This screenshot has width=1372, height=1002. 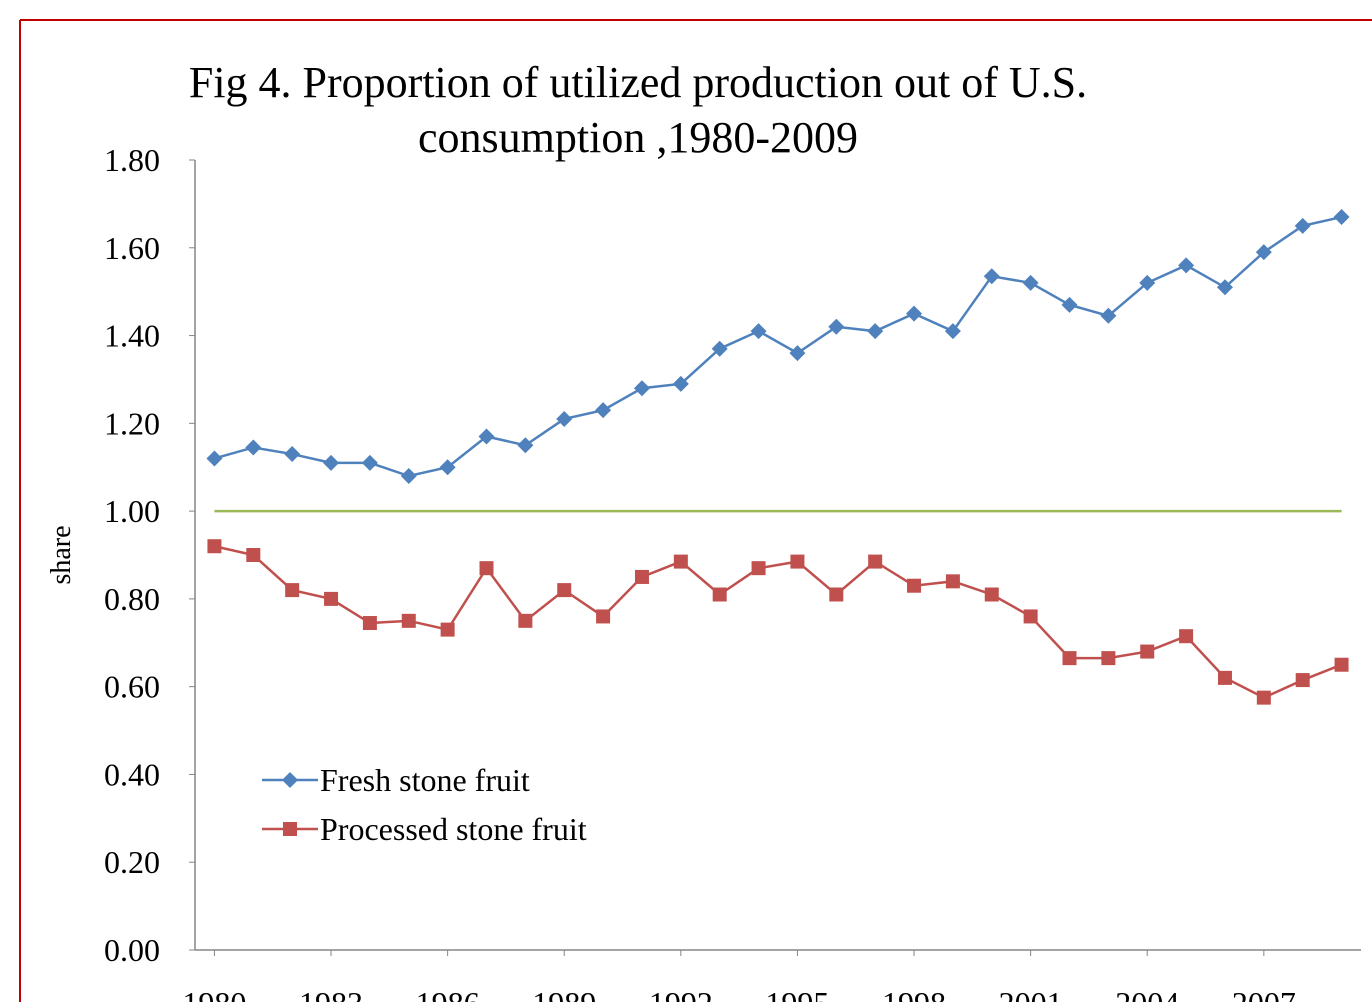 What do you see at coordinates (1147, 993) in the screenshot?
I see `x-tick-label: 2004` at bounding box center [1147, 993].